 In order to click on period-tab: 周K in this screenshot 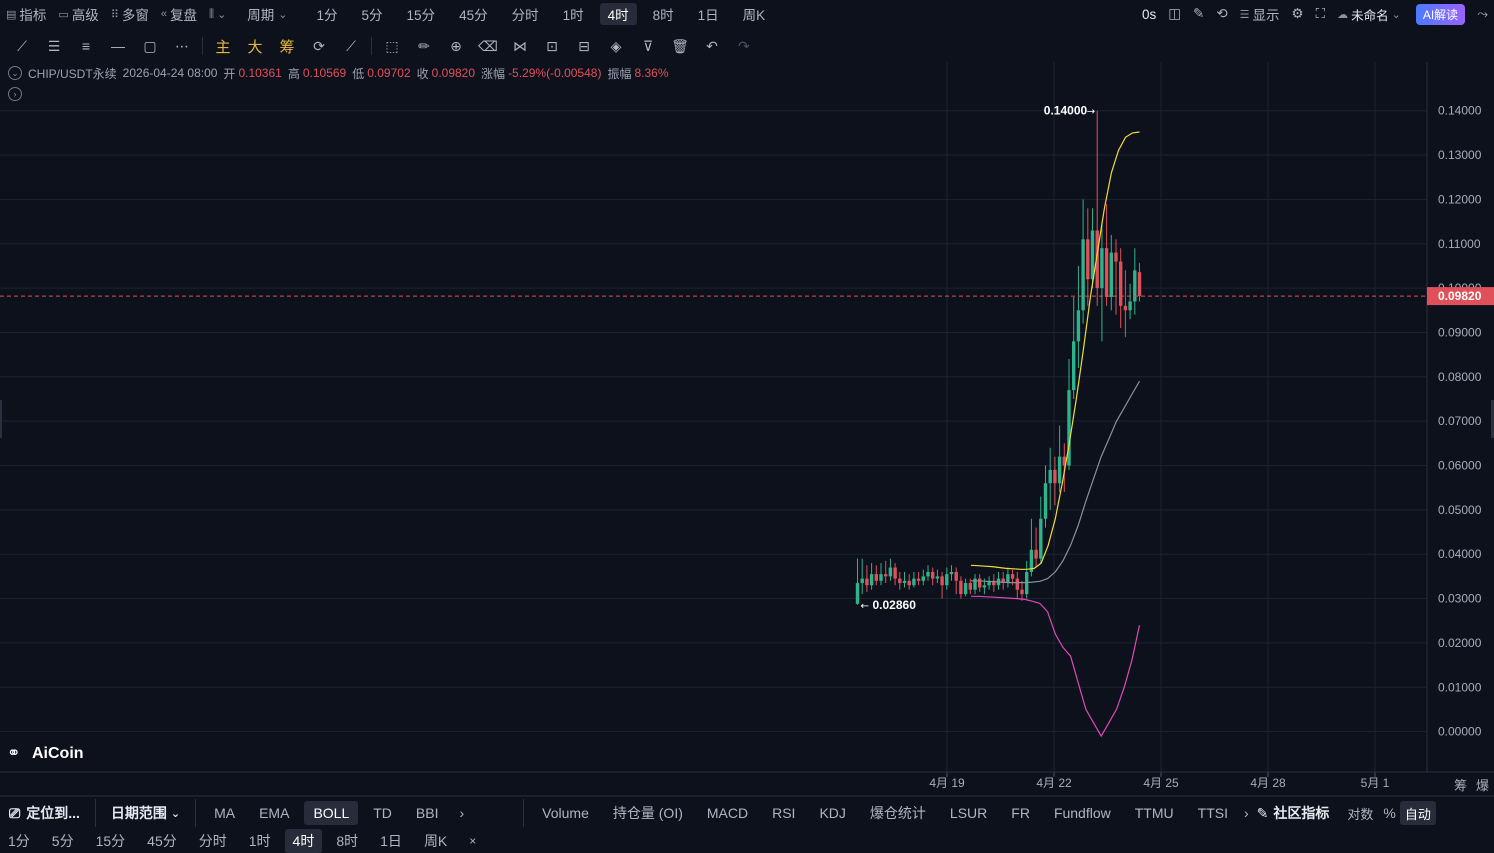, I will do `click(754, 15)`.